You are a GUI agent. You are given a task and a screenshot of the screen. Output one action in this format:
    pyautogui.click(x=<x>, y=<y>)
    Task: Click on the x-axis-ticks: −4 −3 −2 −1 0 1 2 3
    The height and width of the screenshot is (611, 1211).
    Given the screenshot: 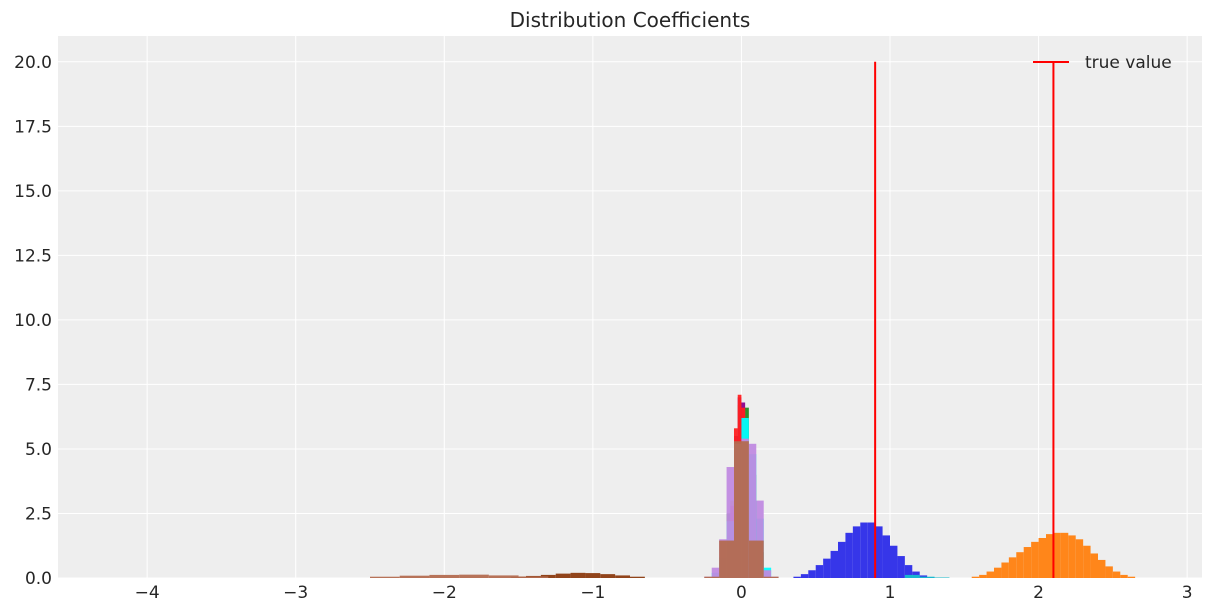 What is the action you would take?
    pyautogui.click(x=664, y=593)
    